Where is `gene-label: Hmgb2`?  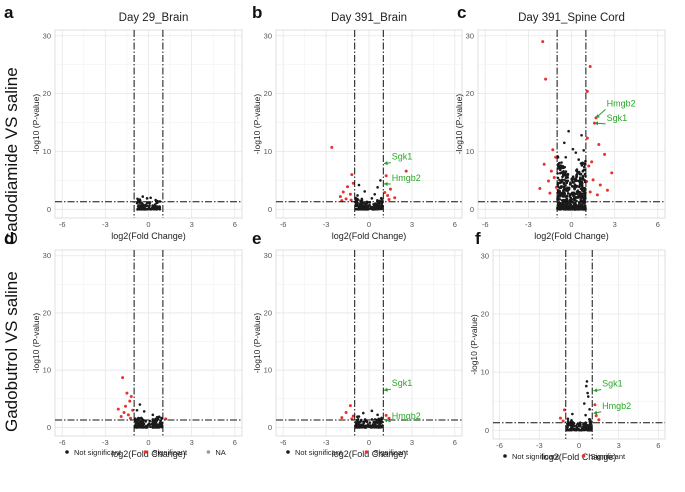 gene-label: Hmgb2 is located at coordinates (406, 178).